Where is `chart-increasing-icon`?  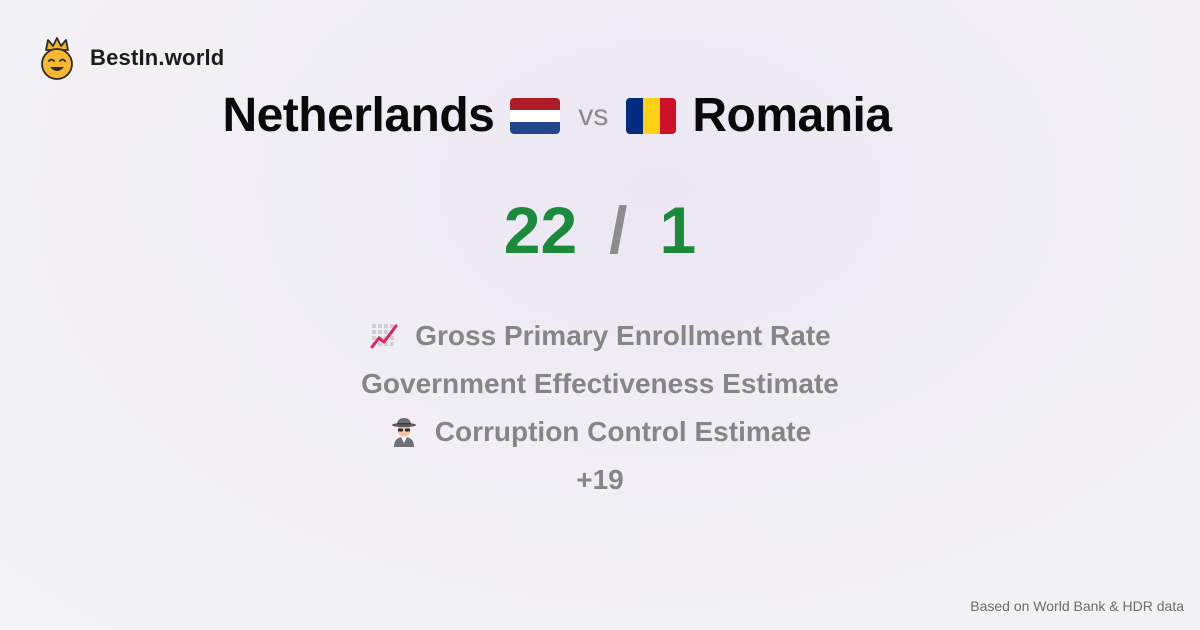
chart-increasing-icon is located at coordinates (384, 336).